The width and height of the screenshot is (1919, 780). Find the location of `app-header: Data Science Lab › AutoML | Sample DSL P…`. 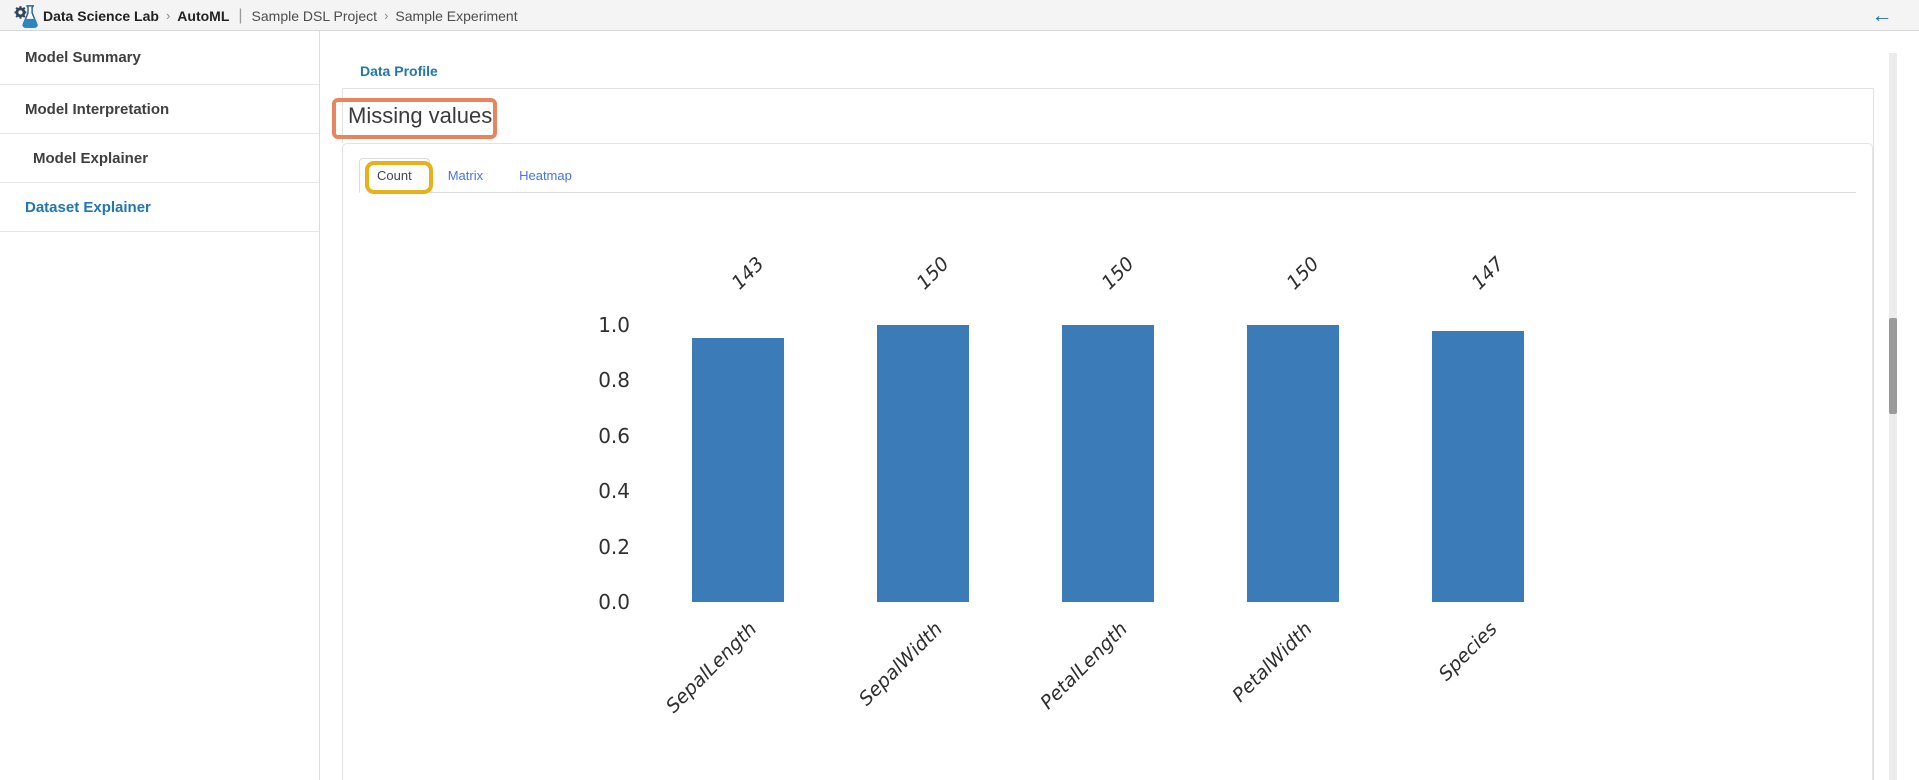

app-header: Data Science Lab › AutoML | Sample DSL P… is located at coordinates (959, 15).